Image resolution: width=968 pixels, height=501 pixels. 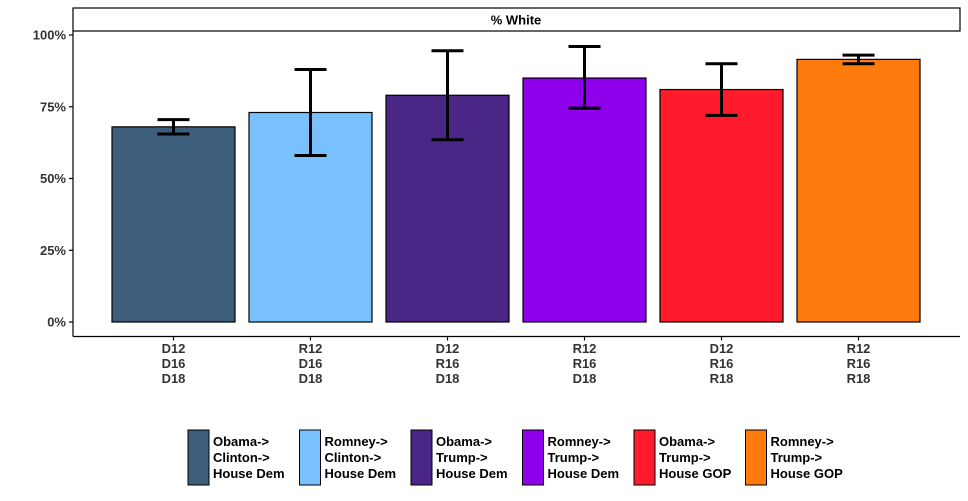 I want to click on x-tick-label: D12 D16 D18, so click(x=174, y=363).